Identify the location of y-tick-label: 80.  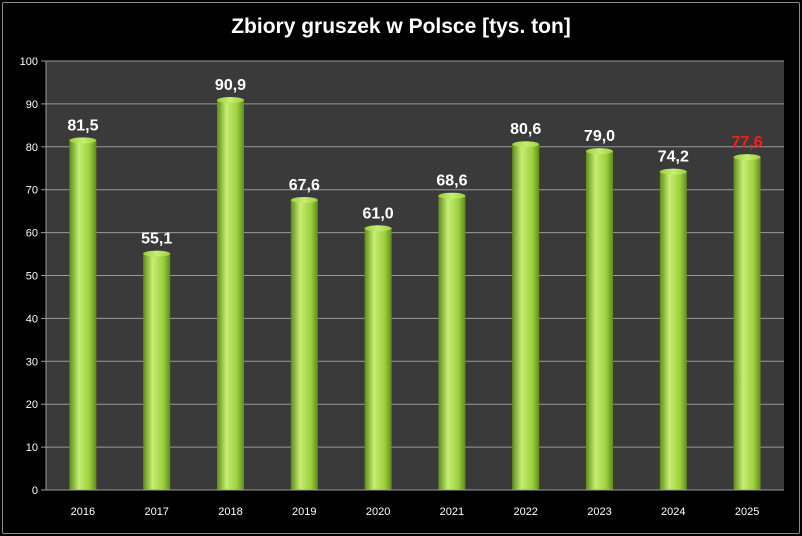
(32, 148).